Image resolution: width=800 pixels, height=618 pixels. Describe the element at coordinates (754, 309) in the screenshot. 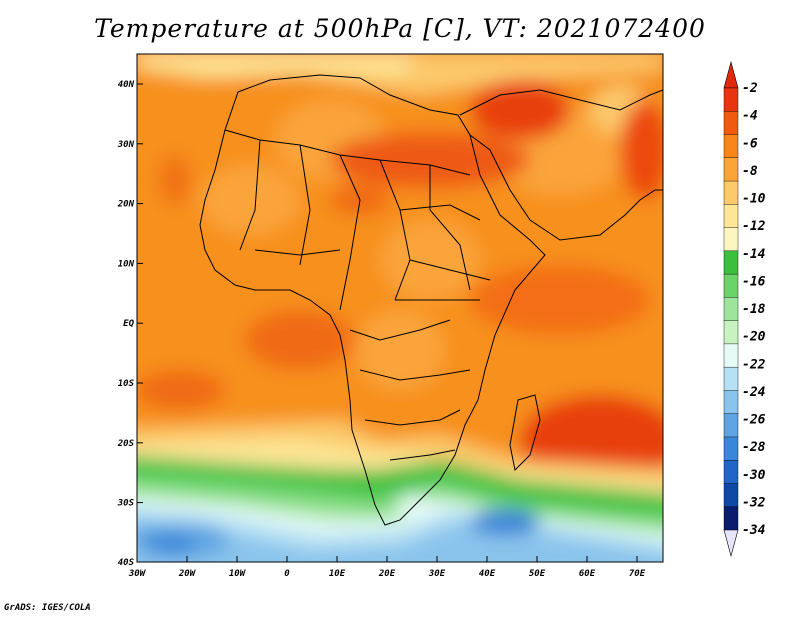

I see `colorbar-label: -18` at that location.